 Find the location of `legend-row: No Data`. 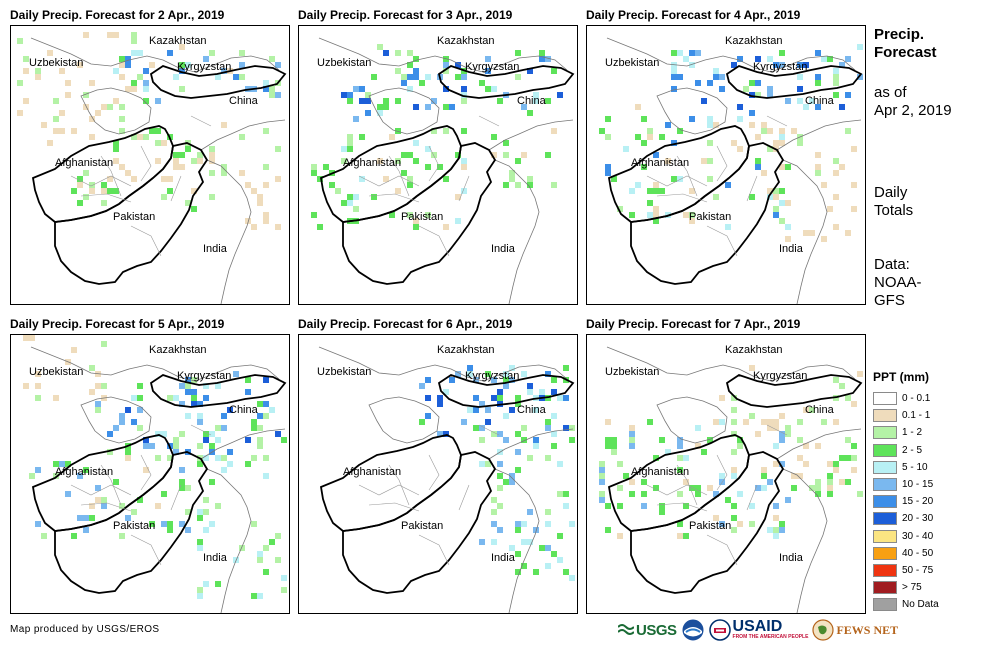

legend-row: No Data is located at coordinates (906, 604).